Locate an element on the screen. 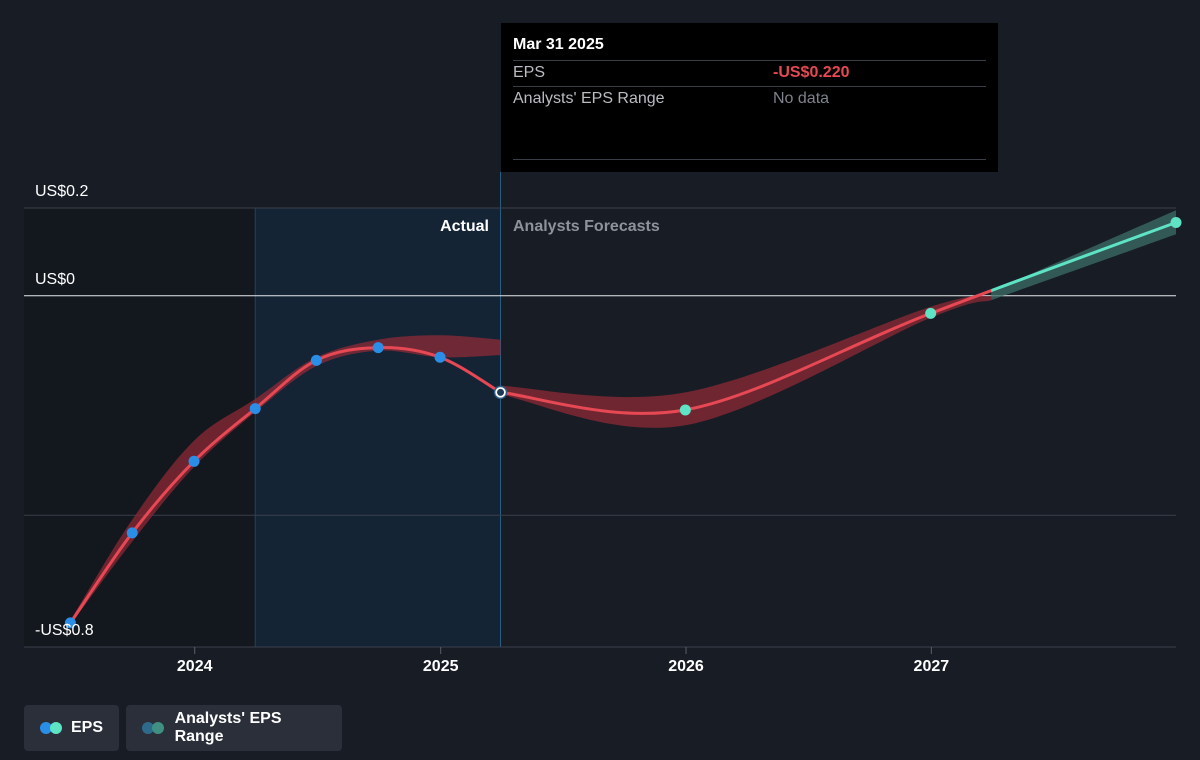 Image resolution: width=1200 pixels, height=760 pixels. x-tick-label: 2025 is located at coordinates (441, 666).